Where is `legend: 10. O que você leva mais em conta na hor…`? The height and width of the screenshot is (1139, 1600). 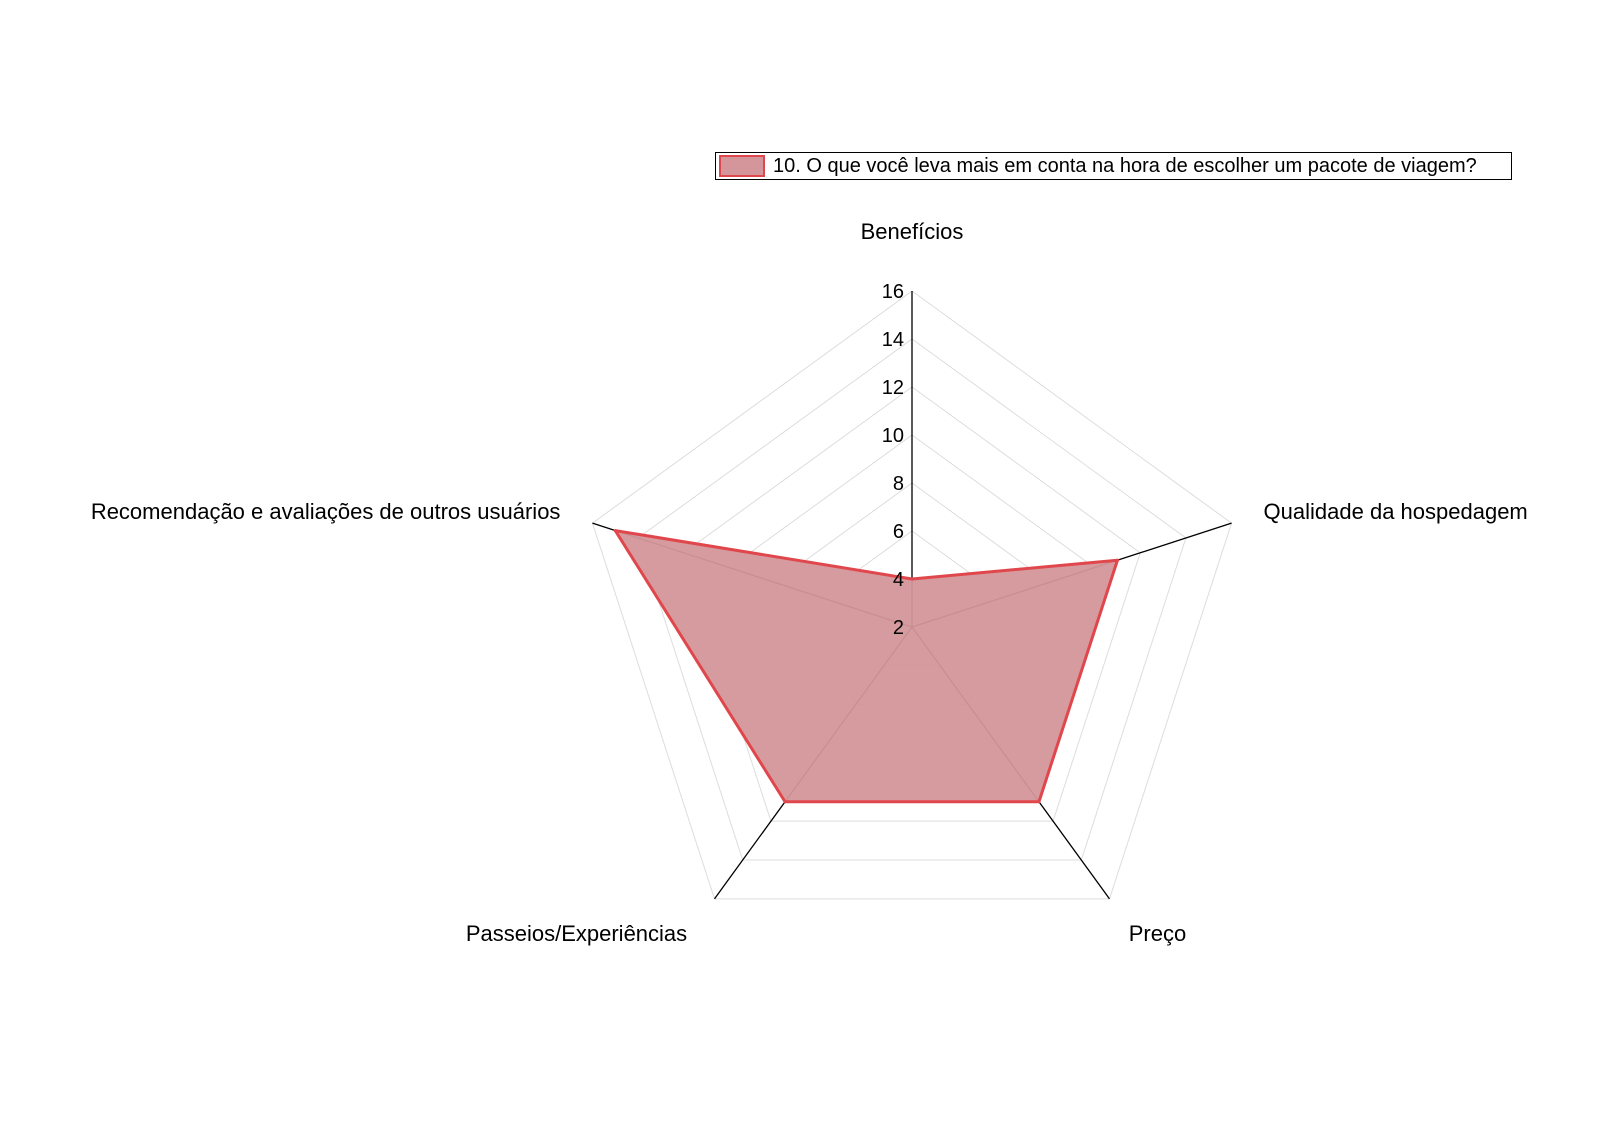
legend: 10. O que você leva mais em conta na hor… is located at coordinates (1113, 166).